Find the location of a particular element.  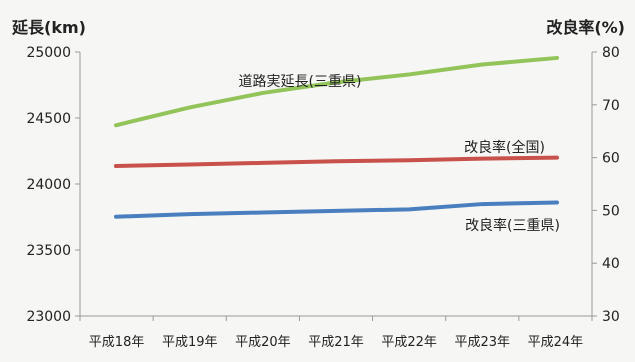

left-axis-title: 延長(km) is located at coordinates (48, 27).